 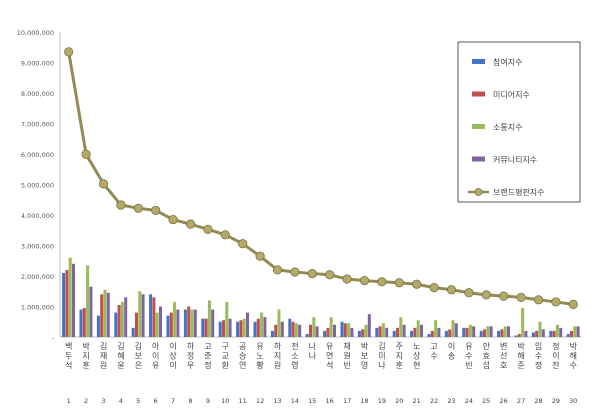 I want to click on x-tick-label: 20, so click(x=399, y=401).